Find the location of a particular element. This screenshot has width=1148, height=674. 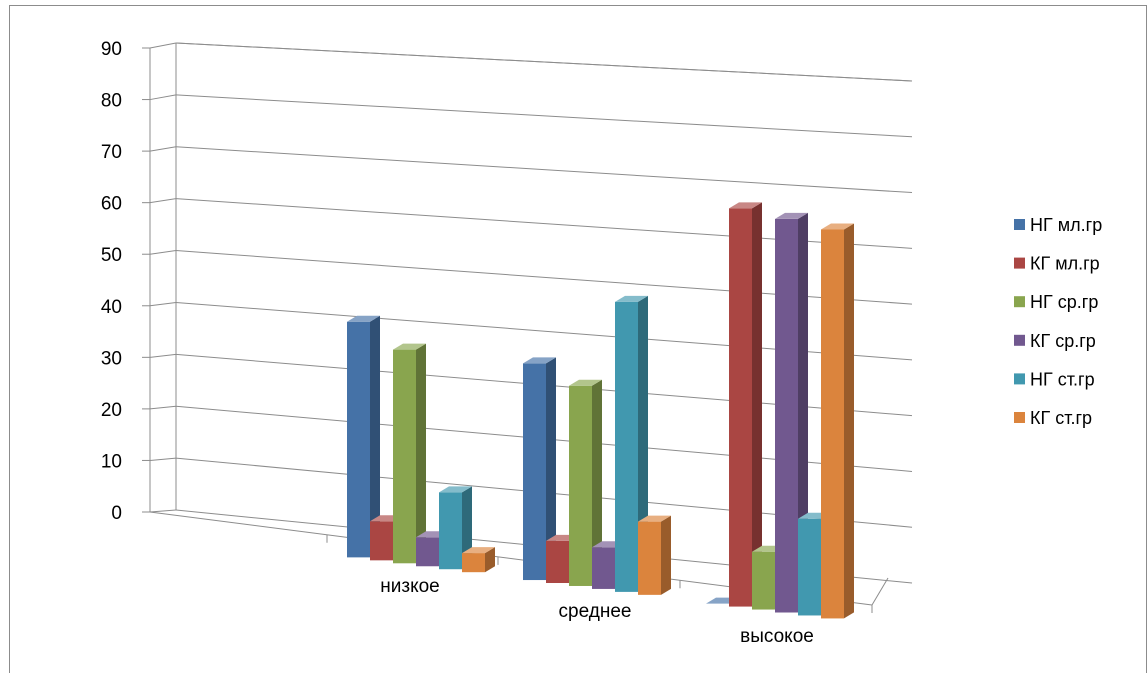

y-tick-label: 60 is located at coordinates (111, 204).